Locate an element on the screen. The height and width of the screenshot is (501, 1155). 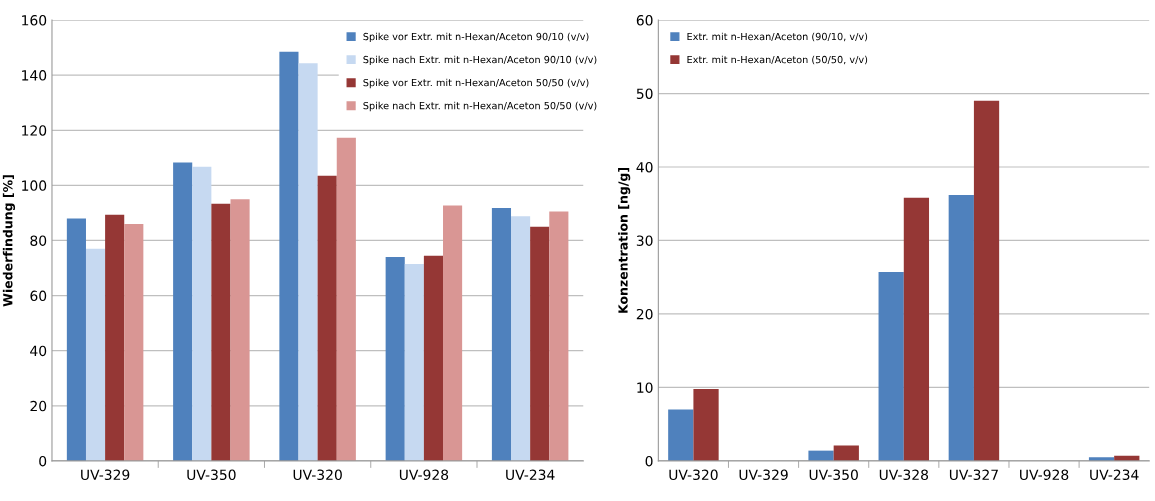
y-tick-label: 30 is located at coordinates (644, 240).